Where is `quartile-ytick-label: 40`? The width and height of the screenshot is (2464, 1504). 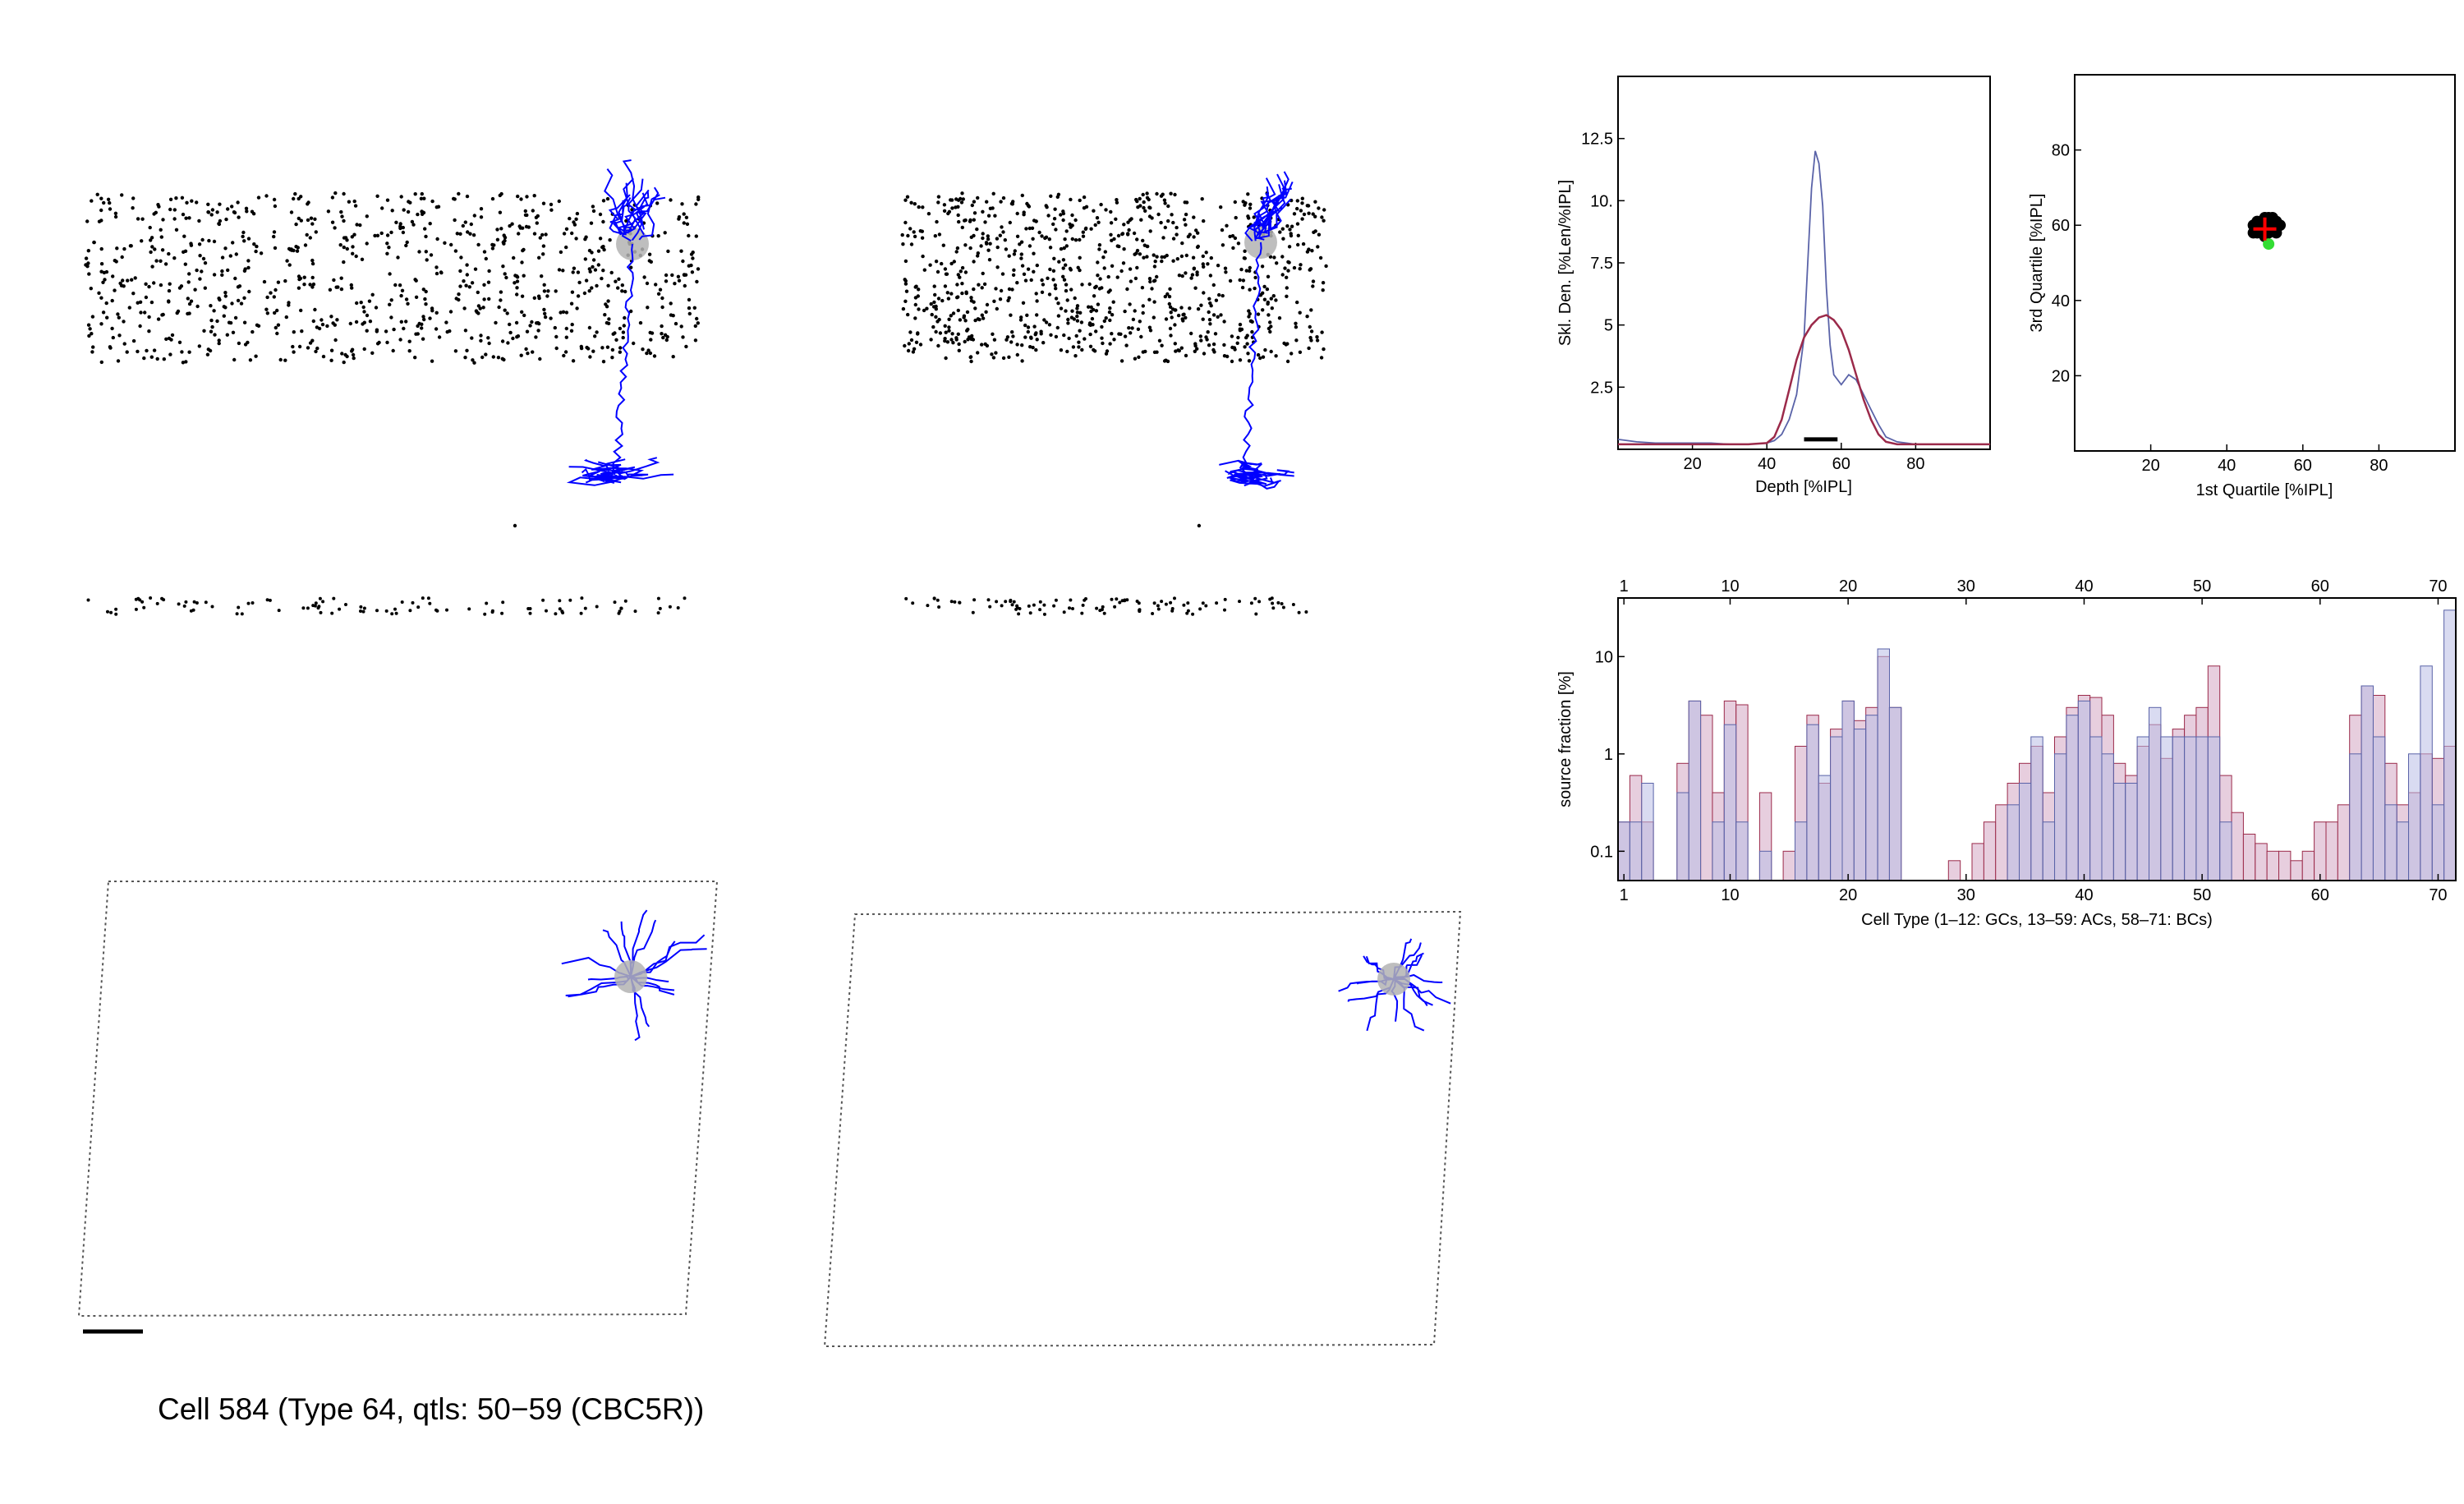 quartile-ytick-label: 40 is located at coordinates (2061, 301).